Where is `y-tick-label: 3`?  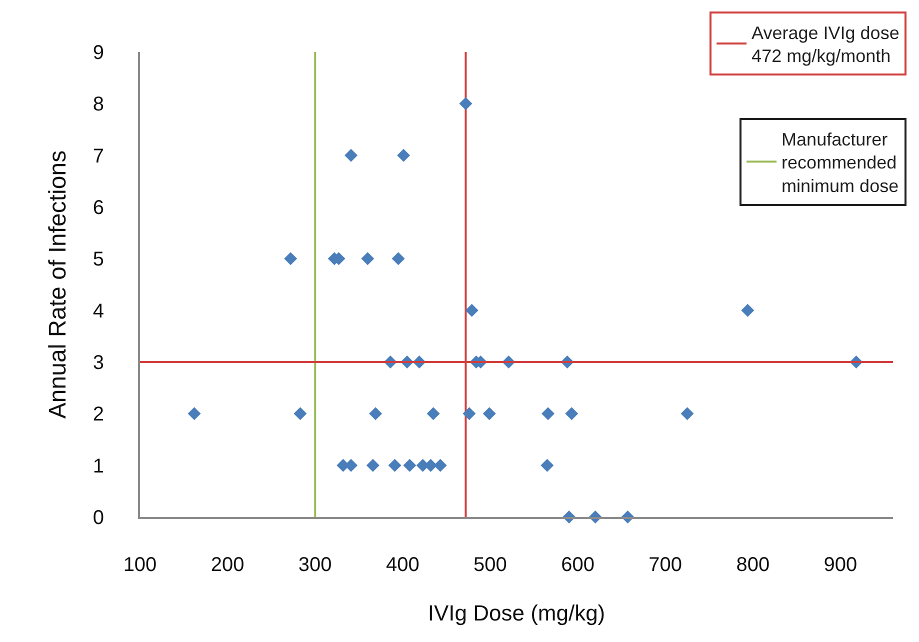
y-tick-label: 3 is located at coordinates (98, 363).